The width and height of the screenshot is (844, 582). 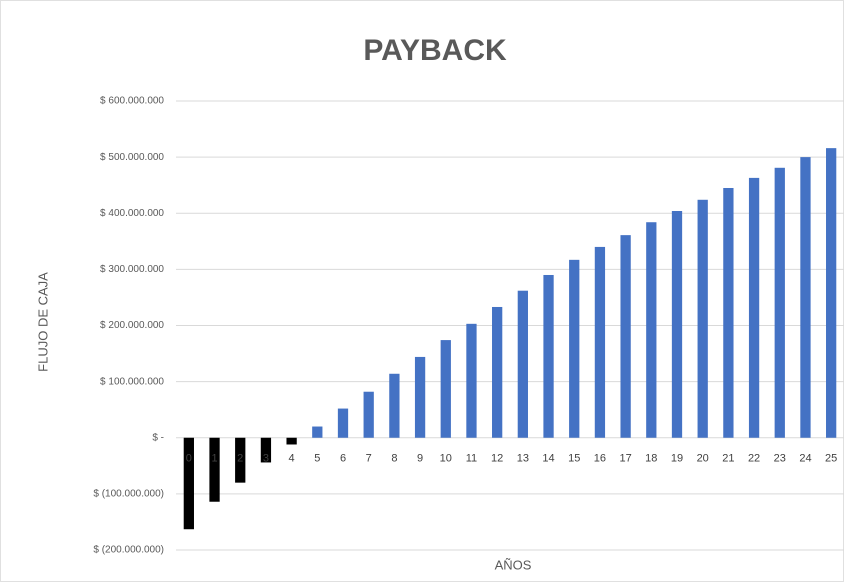 I want to click on x-tick-label: 7, so click(x=369, y=459).